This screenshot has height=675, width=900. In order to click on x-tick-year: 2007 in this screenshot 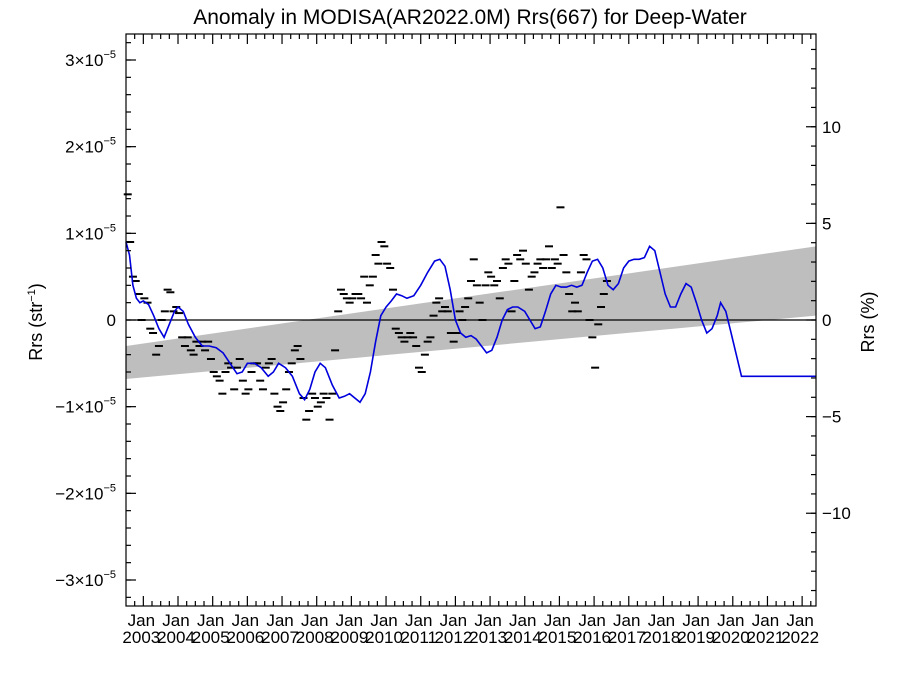, I will do `click(280, 637)`.